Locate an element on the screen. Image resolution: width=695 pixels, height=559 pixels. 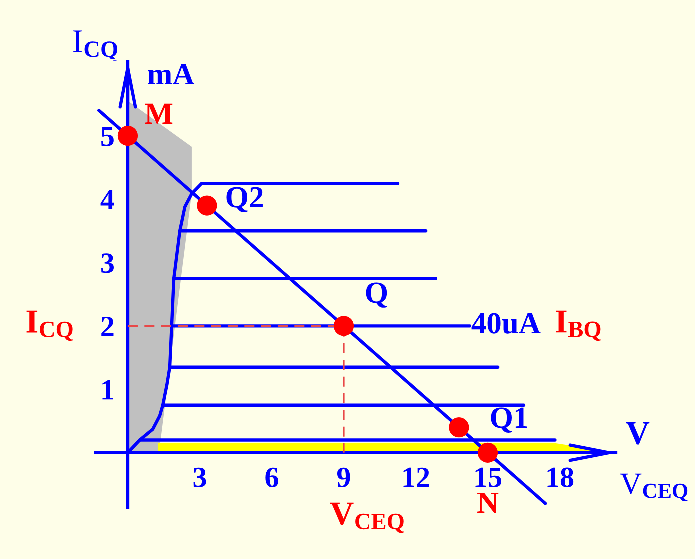
x-tick-label: 18 is located at coordinates (561, 478).